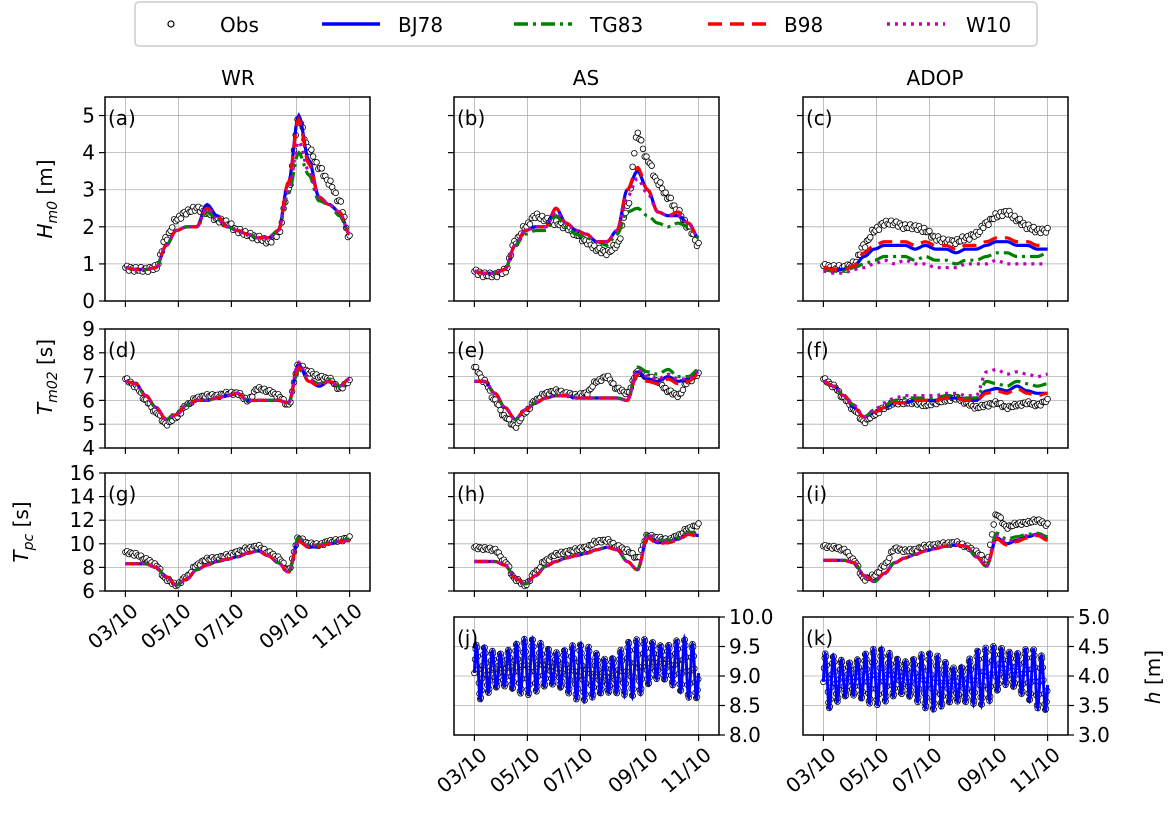 This screenshot has width=1169, height=823. Describe the element at coordinates (816, 494) in the screenshot. I see `panel-label: (i)` at that location.